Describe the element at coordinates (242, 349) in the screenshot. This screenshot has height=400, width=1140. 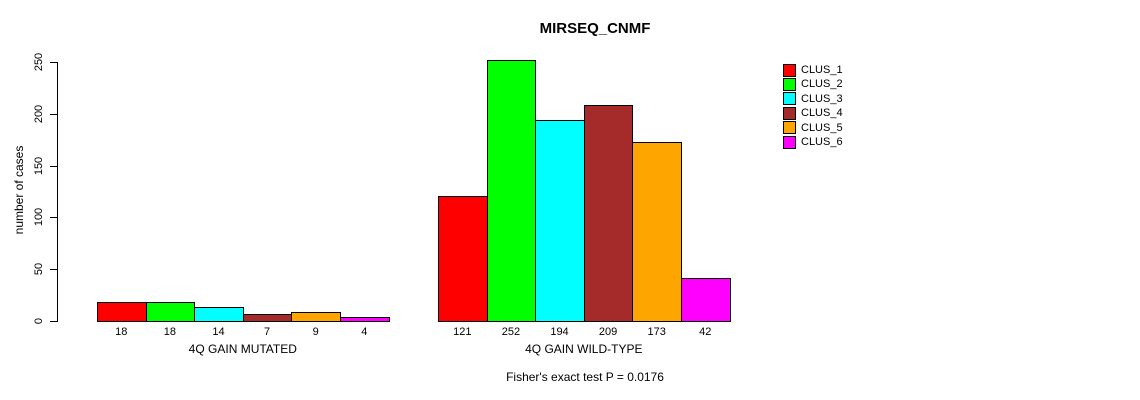
I see `group-label: 4Q GAIN MUTATED` at that location.